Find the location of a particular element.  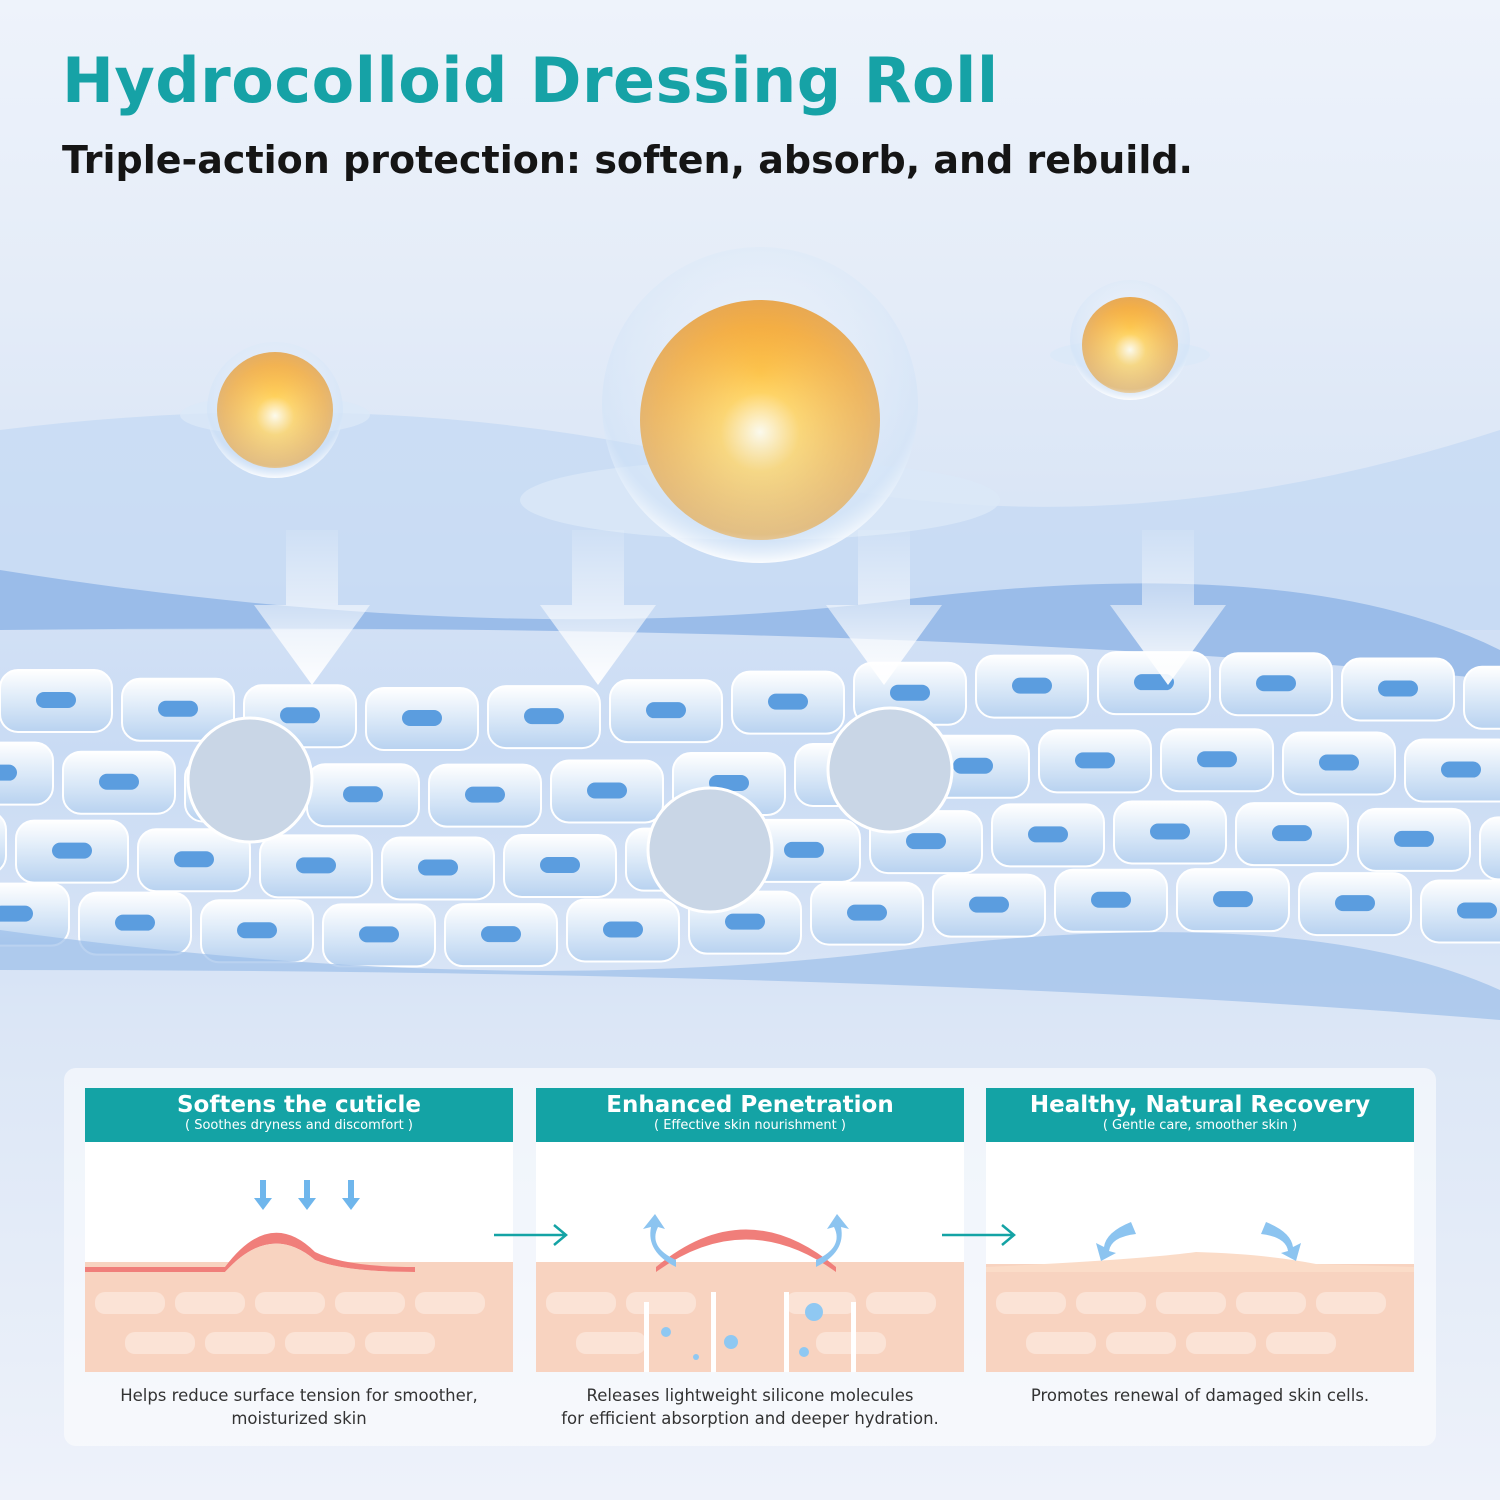

step-subtitle: ( Soothes dryness and discomfort ) is located at coordinates (299, 1125).